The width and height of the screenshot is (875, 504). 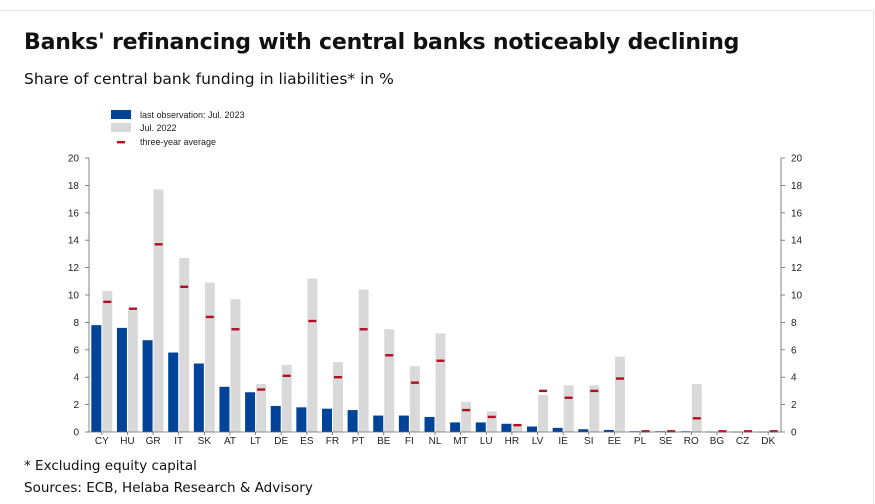 What do you see at coordinates (121, 114) in the screenshot?
I see `legend-swatch-jul-2023` at bounding box center [121, 114].